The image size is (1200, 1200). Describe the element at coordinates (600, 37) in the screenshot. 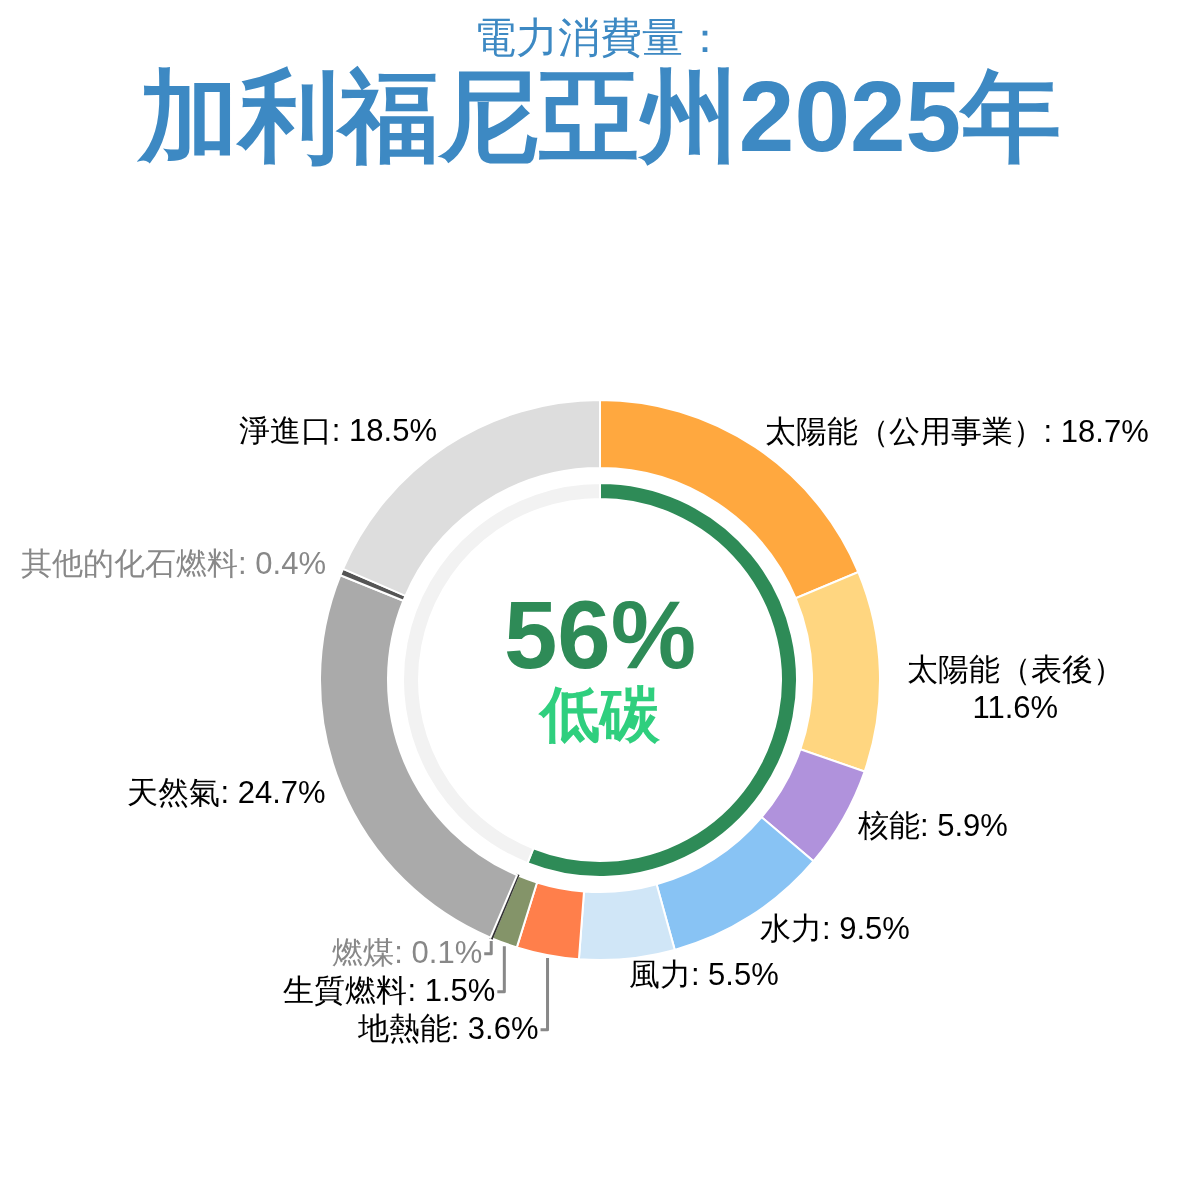

I see `chart-subtitle: 電力消費量：` at that location.